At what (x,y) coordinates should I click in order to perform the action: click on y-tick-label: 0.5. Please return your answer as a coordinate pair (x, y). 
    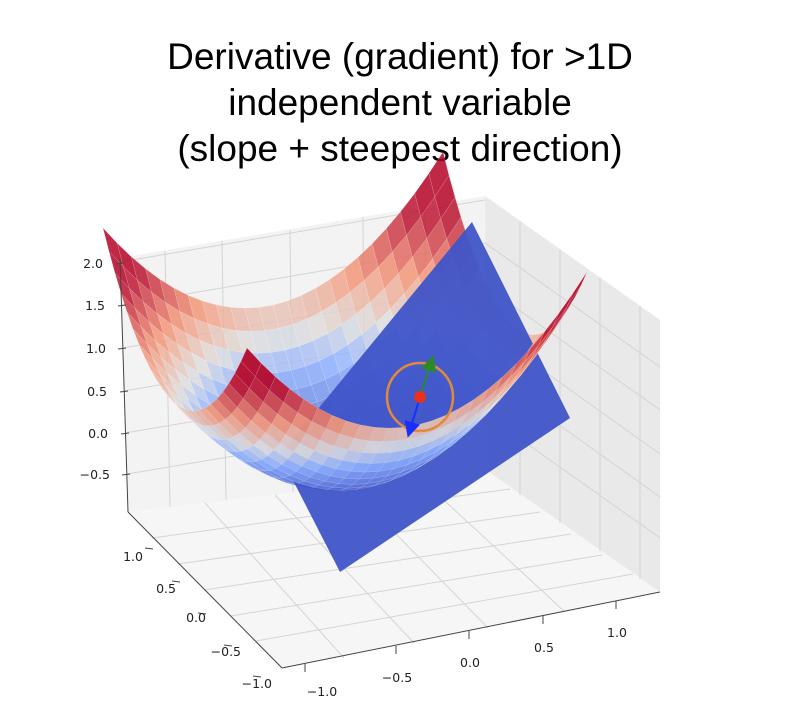
    Looking at the image, I should click on (166, 588).